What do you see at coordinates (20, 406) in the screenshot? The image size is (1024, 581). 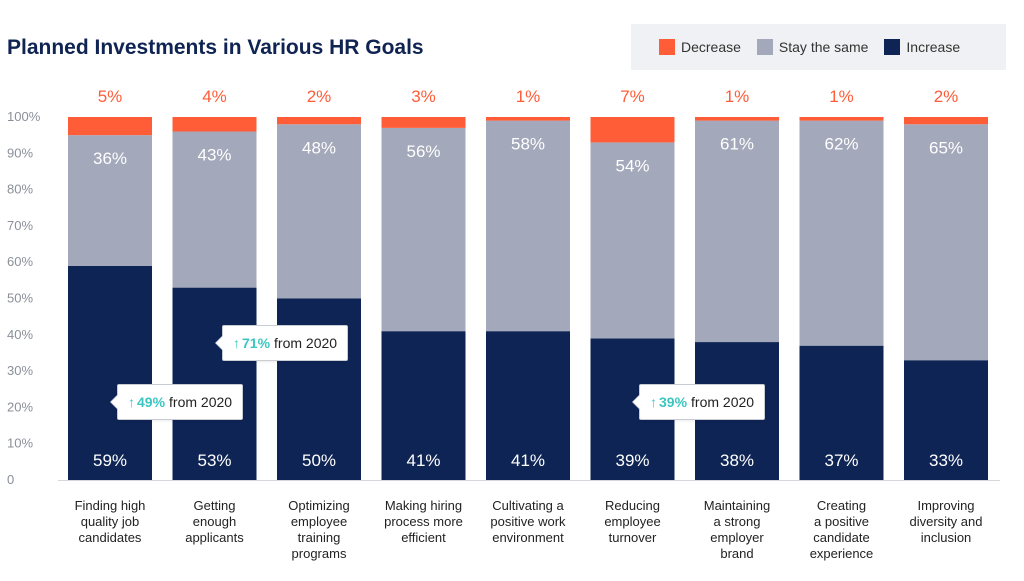 I see `y-tick-label: 20%` at bounding box center [20, 406].